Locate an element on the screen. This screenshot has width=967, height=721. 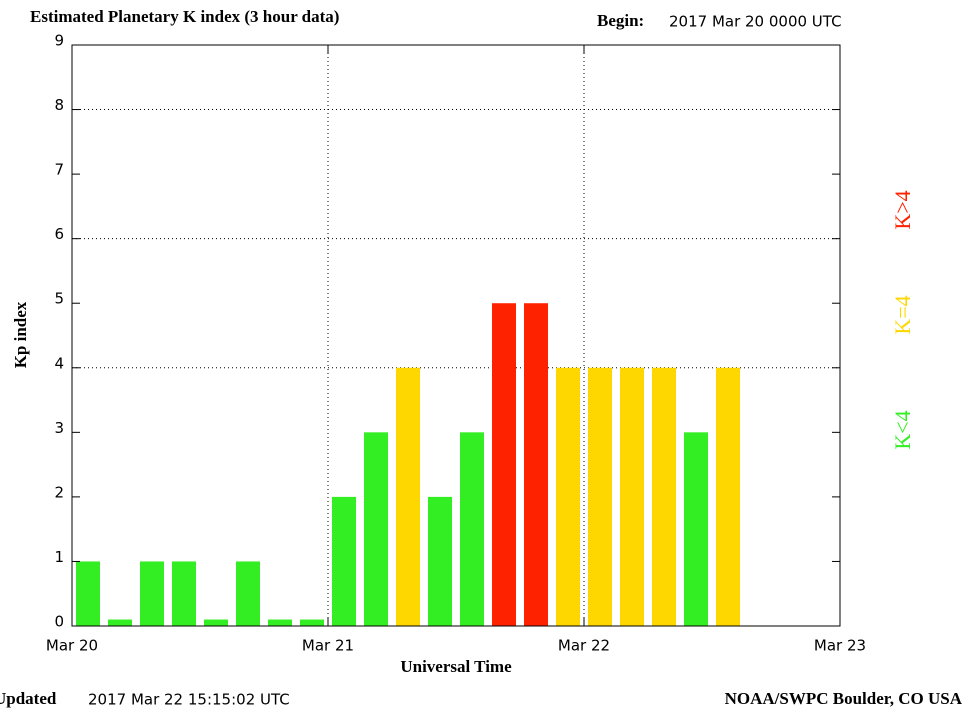
begin-label: Begin: is located at coordinates (620, 20).